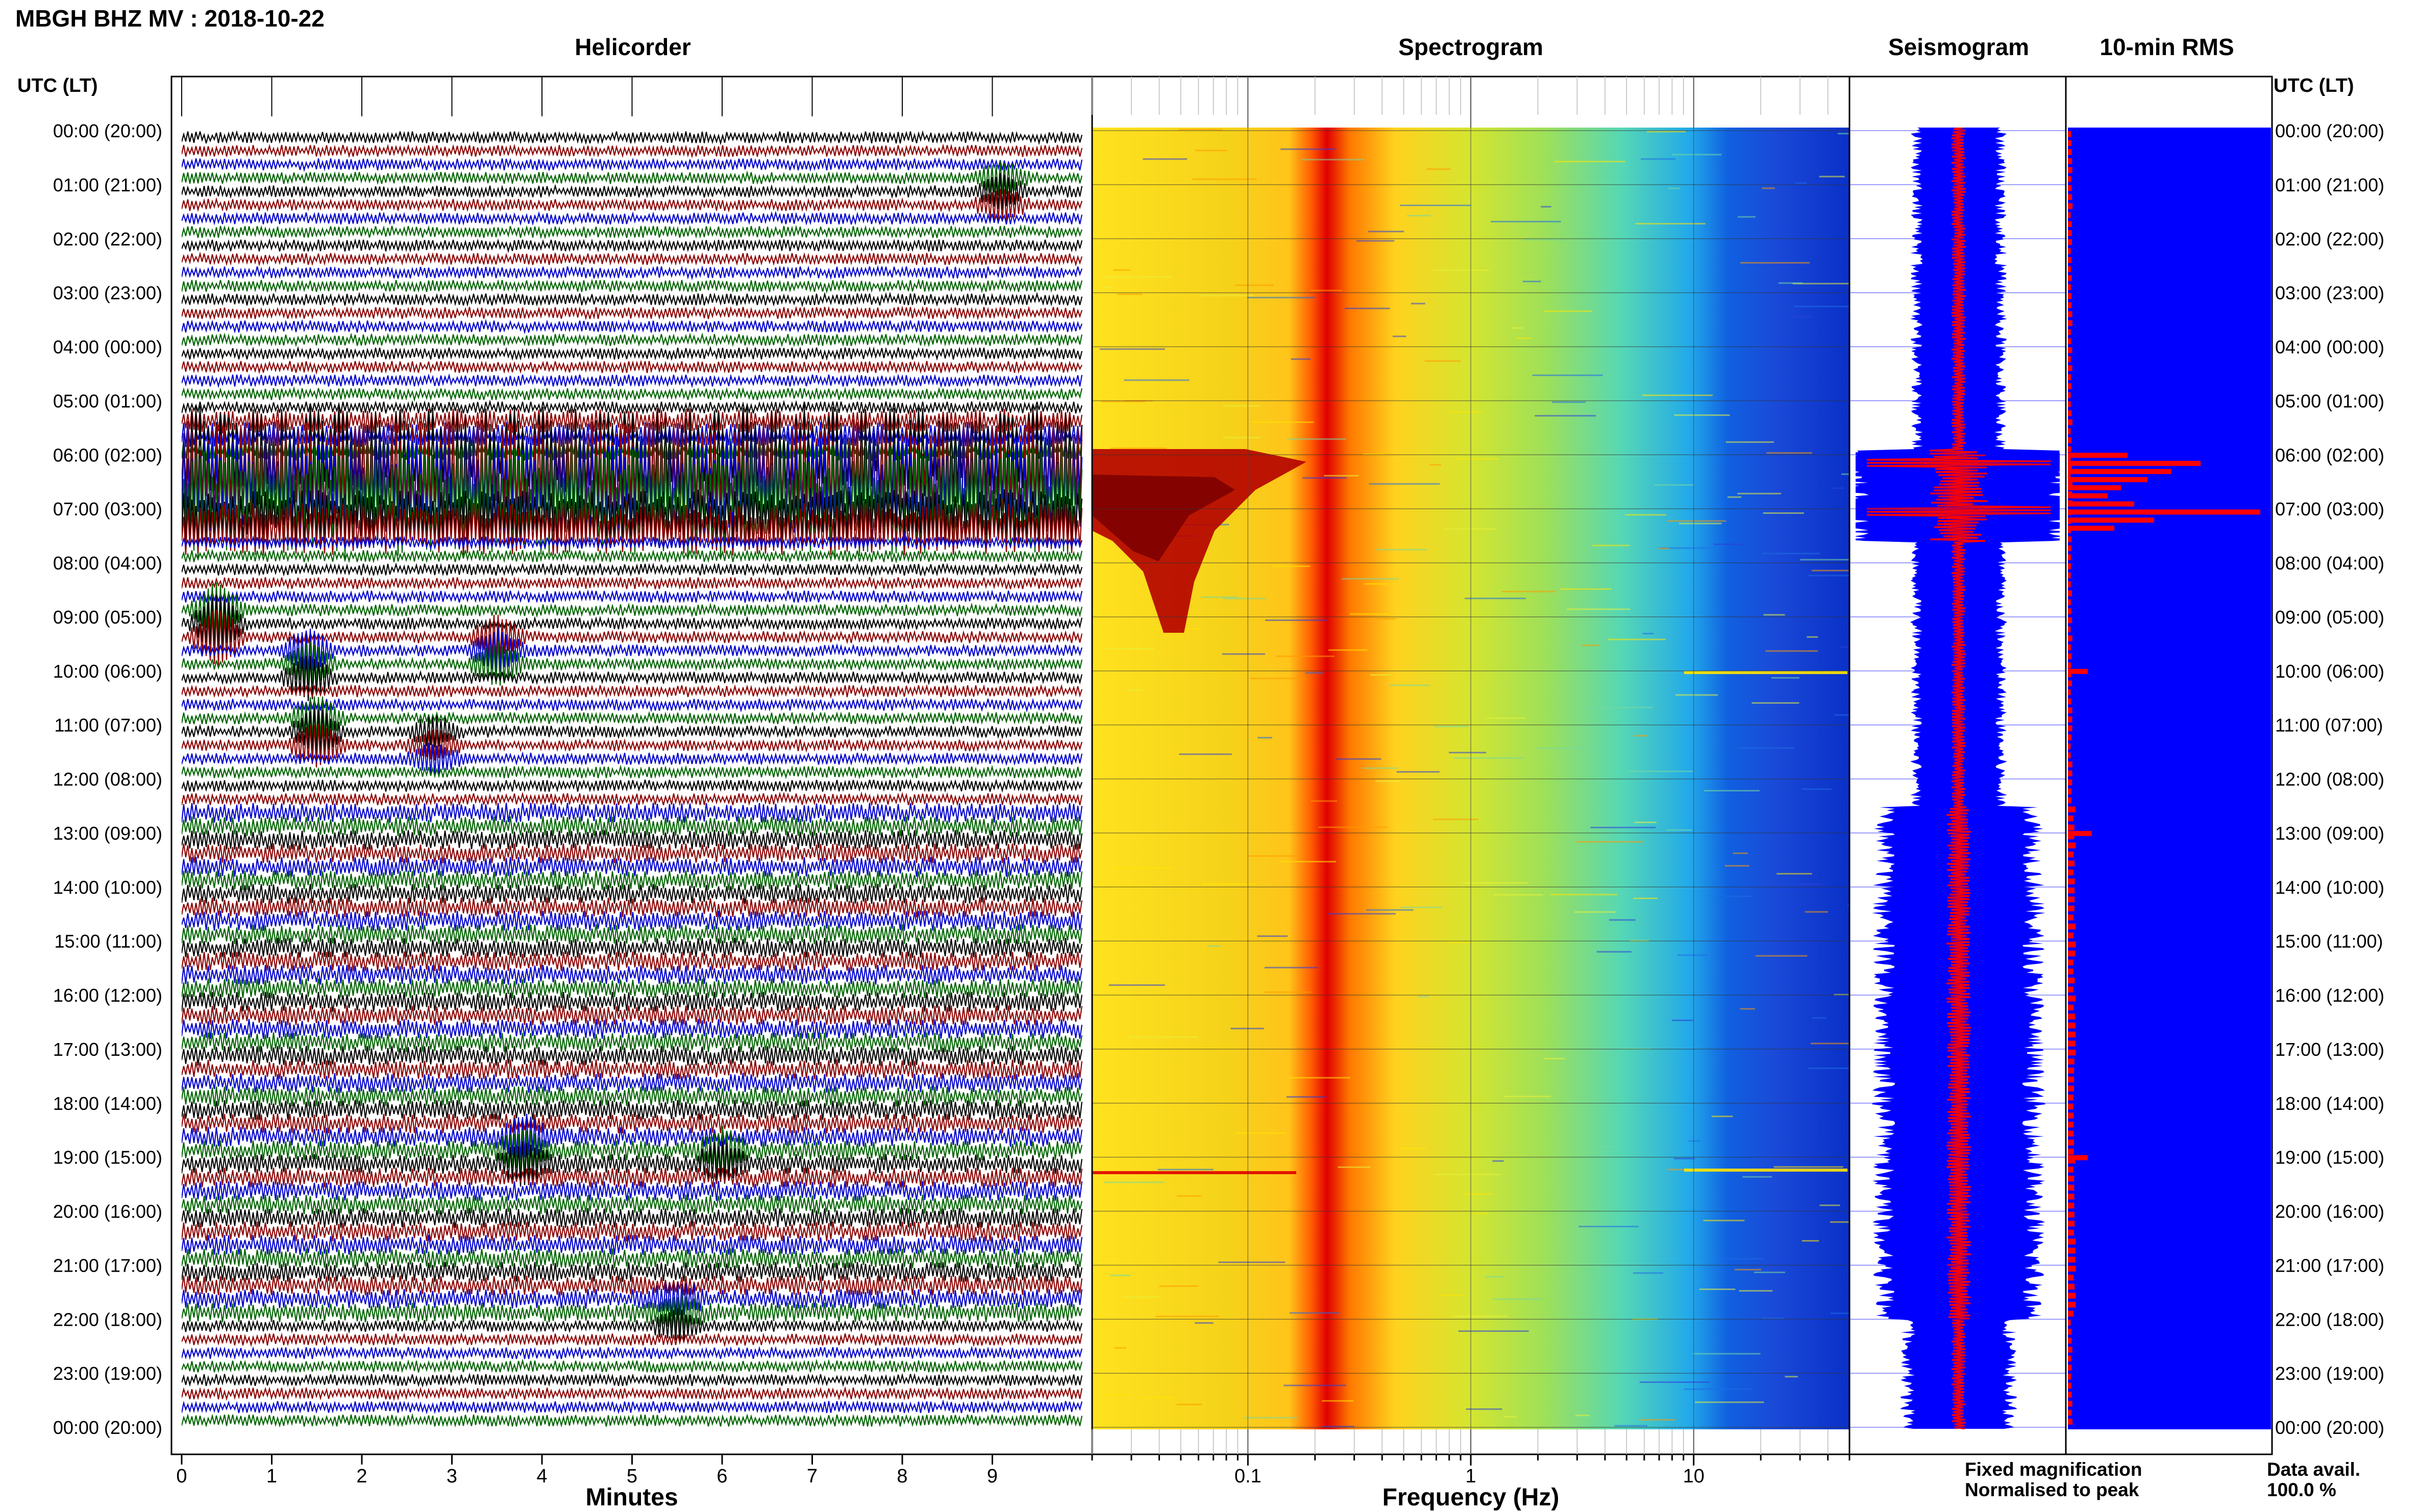  Describe the element at coordinates (108, 941) in the screenshot. I see `hour-label-left: 15:00 (11:00)` at that location.